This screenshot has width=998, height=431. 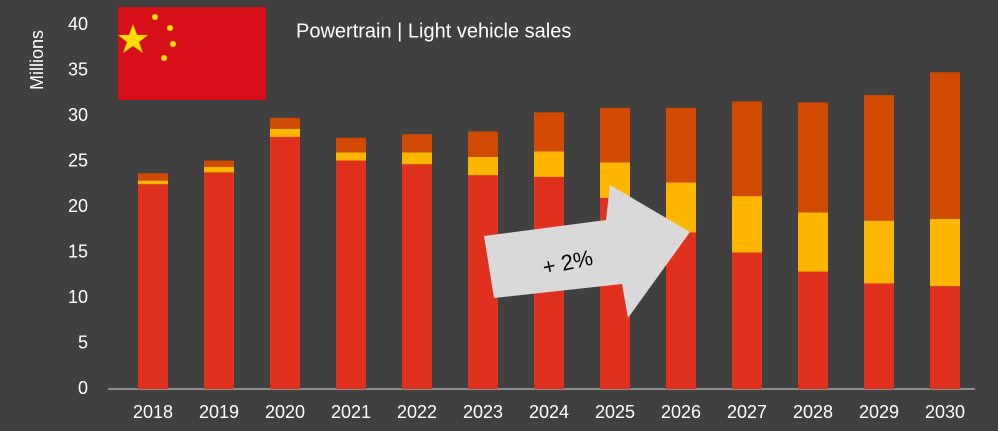 I want to click on x-tick-label: 2026, so click(x=681, y=412).